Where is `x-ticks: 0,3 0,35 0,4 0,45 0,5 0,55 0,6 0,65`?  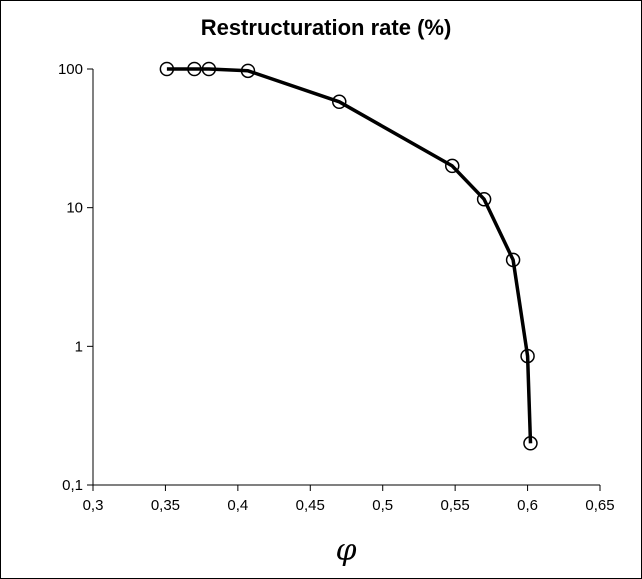
x-ticks: 0,3 0,35 0,4 0,45 0,5 0,55 0,6 0,65 is located at coordinates (349, 499).